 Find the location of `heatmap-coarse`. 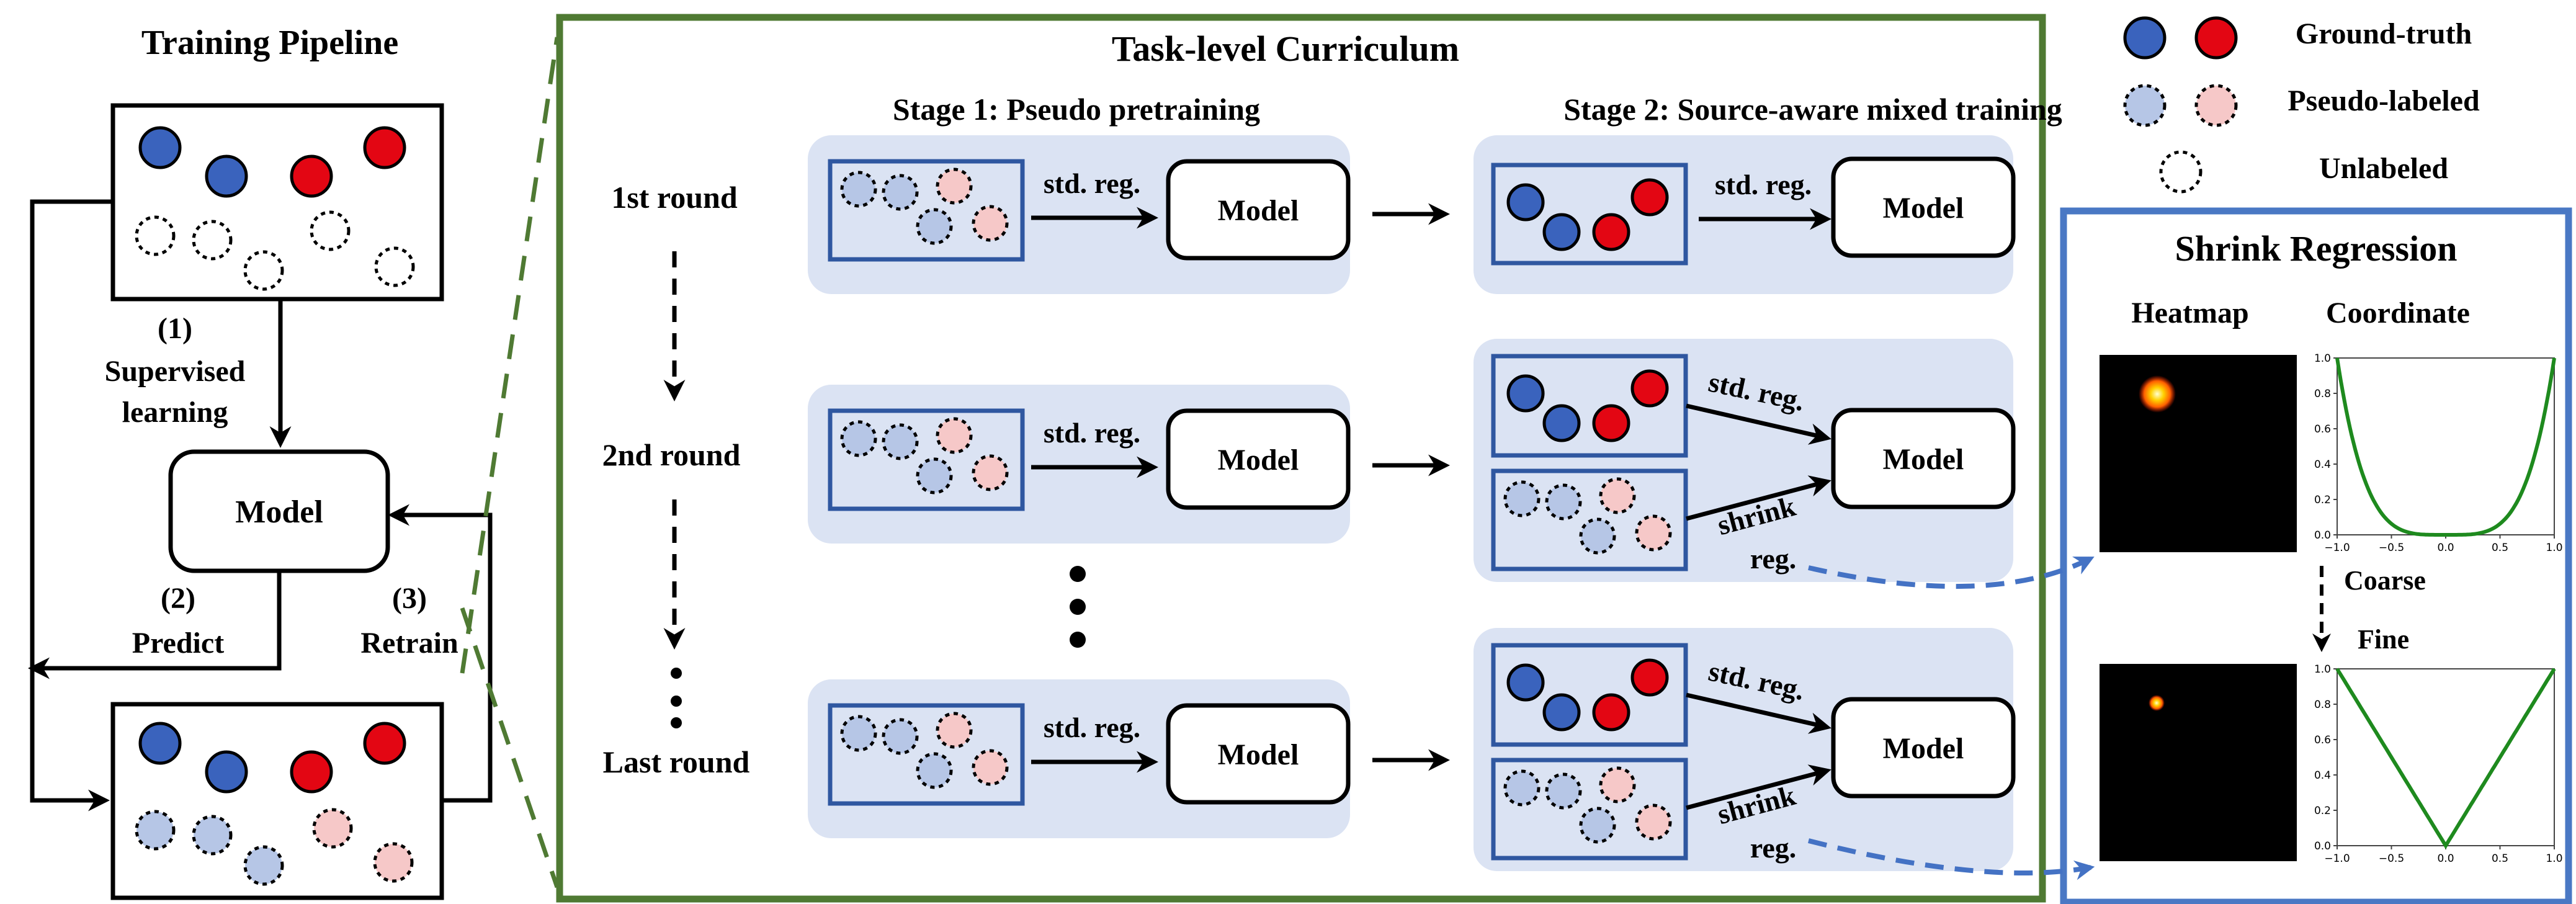

heatmap-coarse is located at coordinates (2198, 454).